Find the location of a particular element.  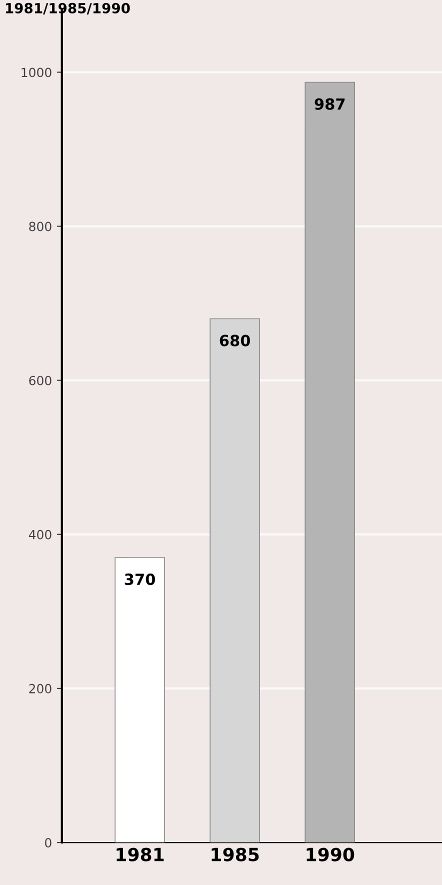

y-tick-label: 1000 is located at coordinates (37, 73).